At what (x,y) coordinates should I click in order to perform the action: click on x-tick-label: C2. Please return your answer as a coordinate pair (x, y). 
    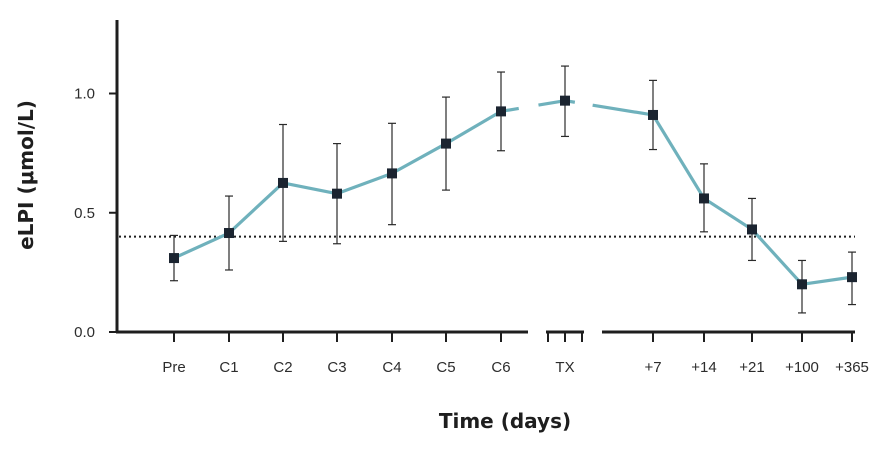
    Looking at the image, I should click on (282, 367).